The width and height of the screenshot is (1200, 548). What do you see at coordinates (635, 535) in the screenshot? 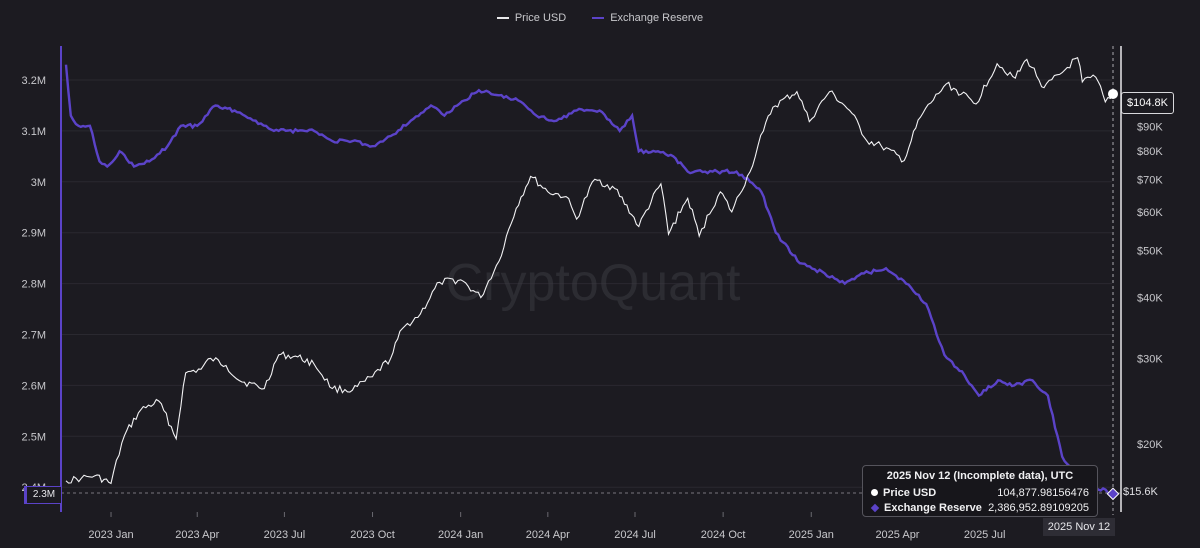
I see `x-tick-label: 2024 Jul` at bounding box center [635, 535].